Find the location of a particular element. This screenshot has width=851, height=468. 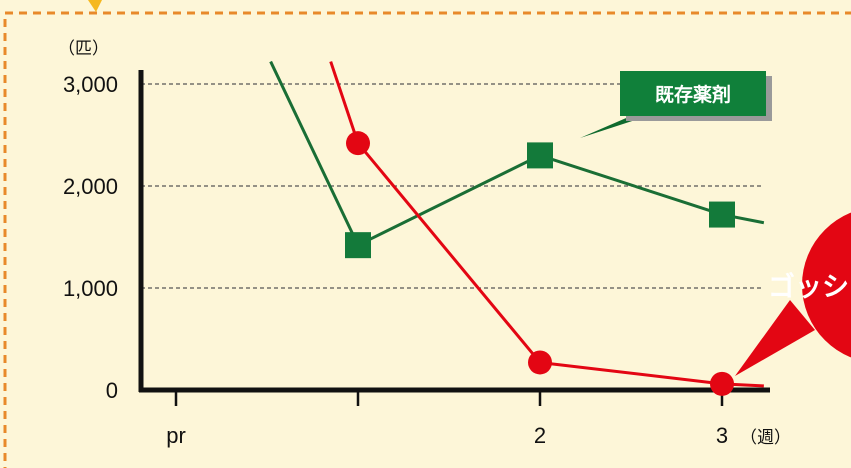

existing-callout-box is located at coordinates (693, 93).